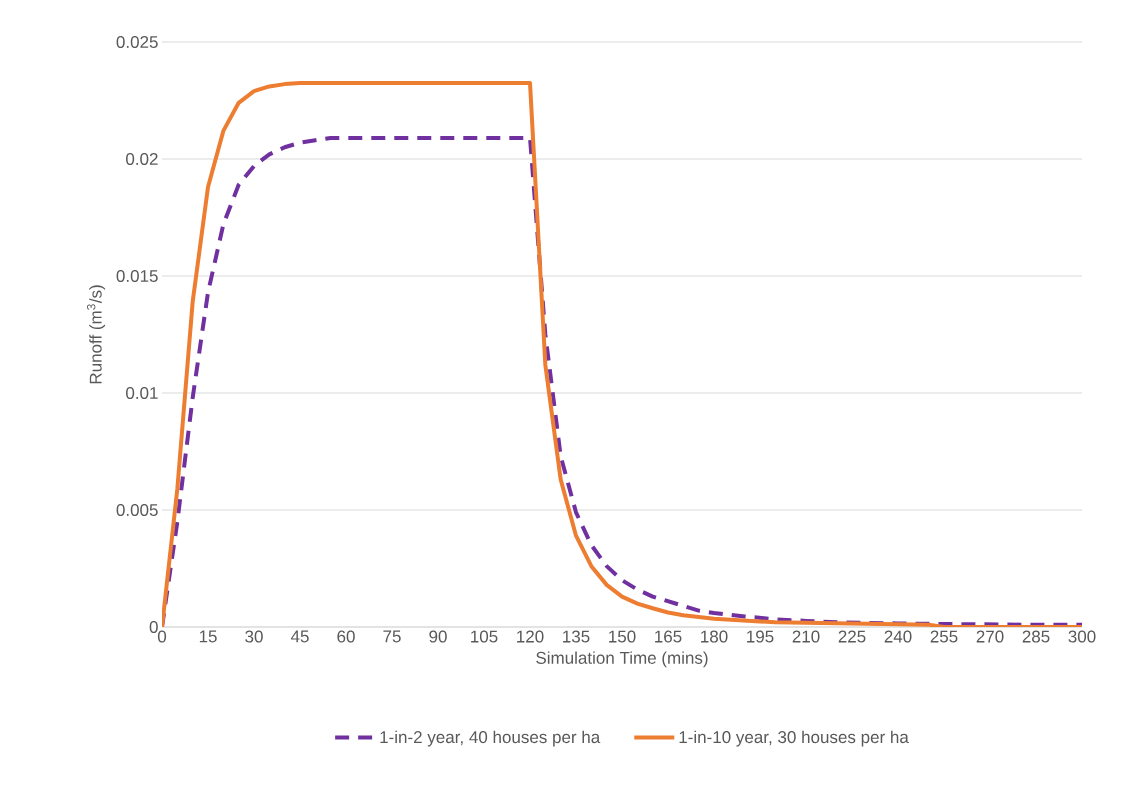 The height and width of the screenshot is (799, 1124). What do you see at coordinates (1082, 636) in the screenshot?
I see `x-tick-label: 300` at bounding box center [1082, 636].